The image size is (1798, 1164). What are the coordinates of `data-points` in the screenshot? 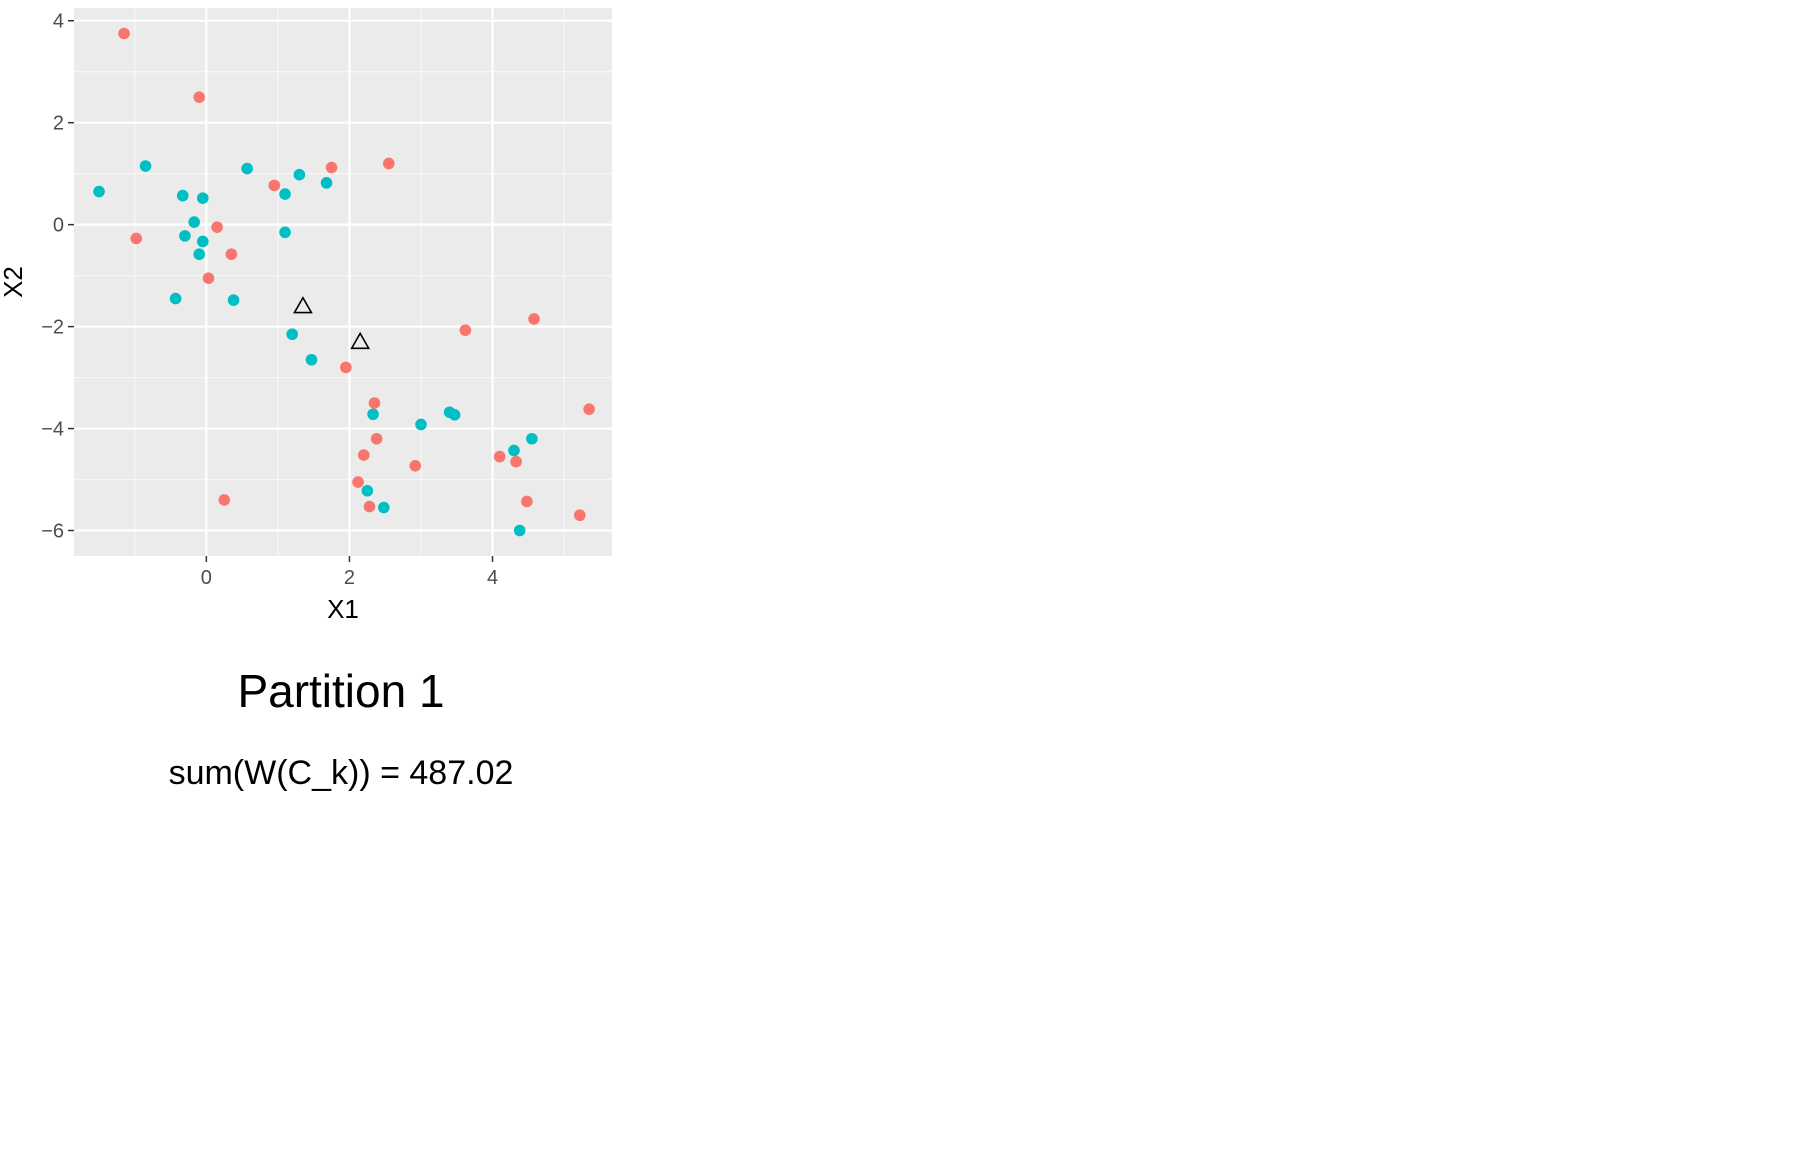 It's located at (344, 282).